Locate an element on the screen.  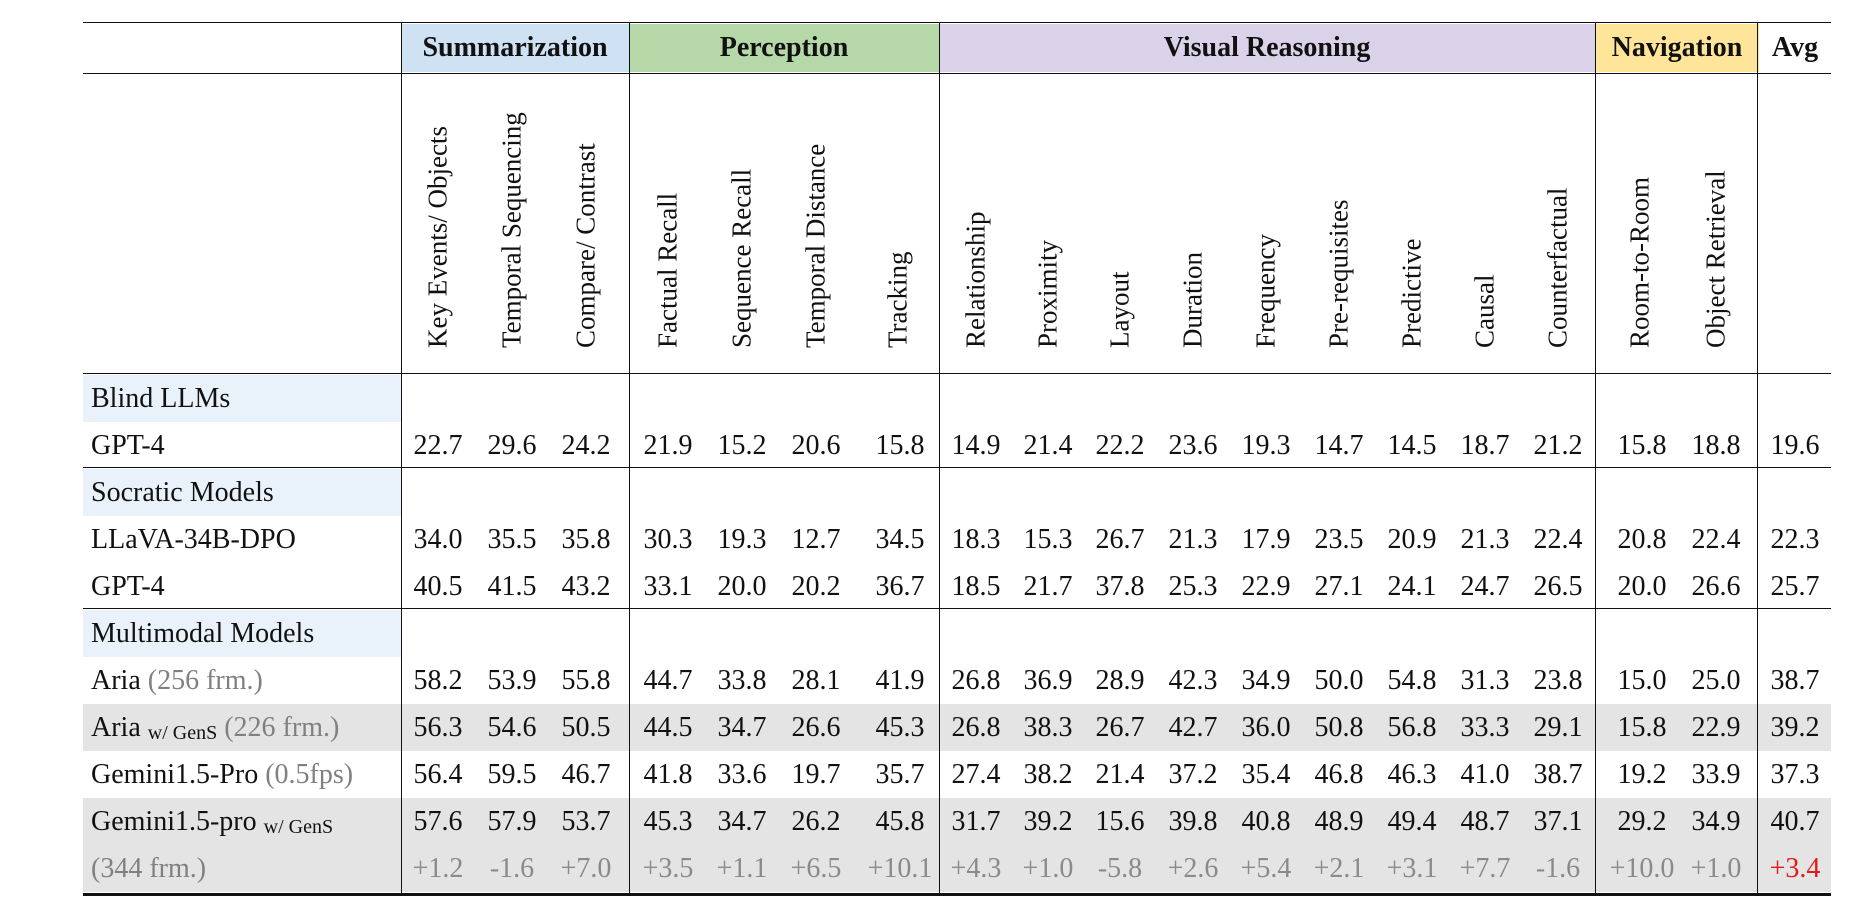
col-header: Counterfactual is located at coordinates (1557, 267).